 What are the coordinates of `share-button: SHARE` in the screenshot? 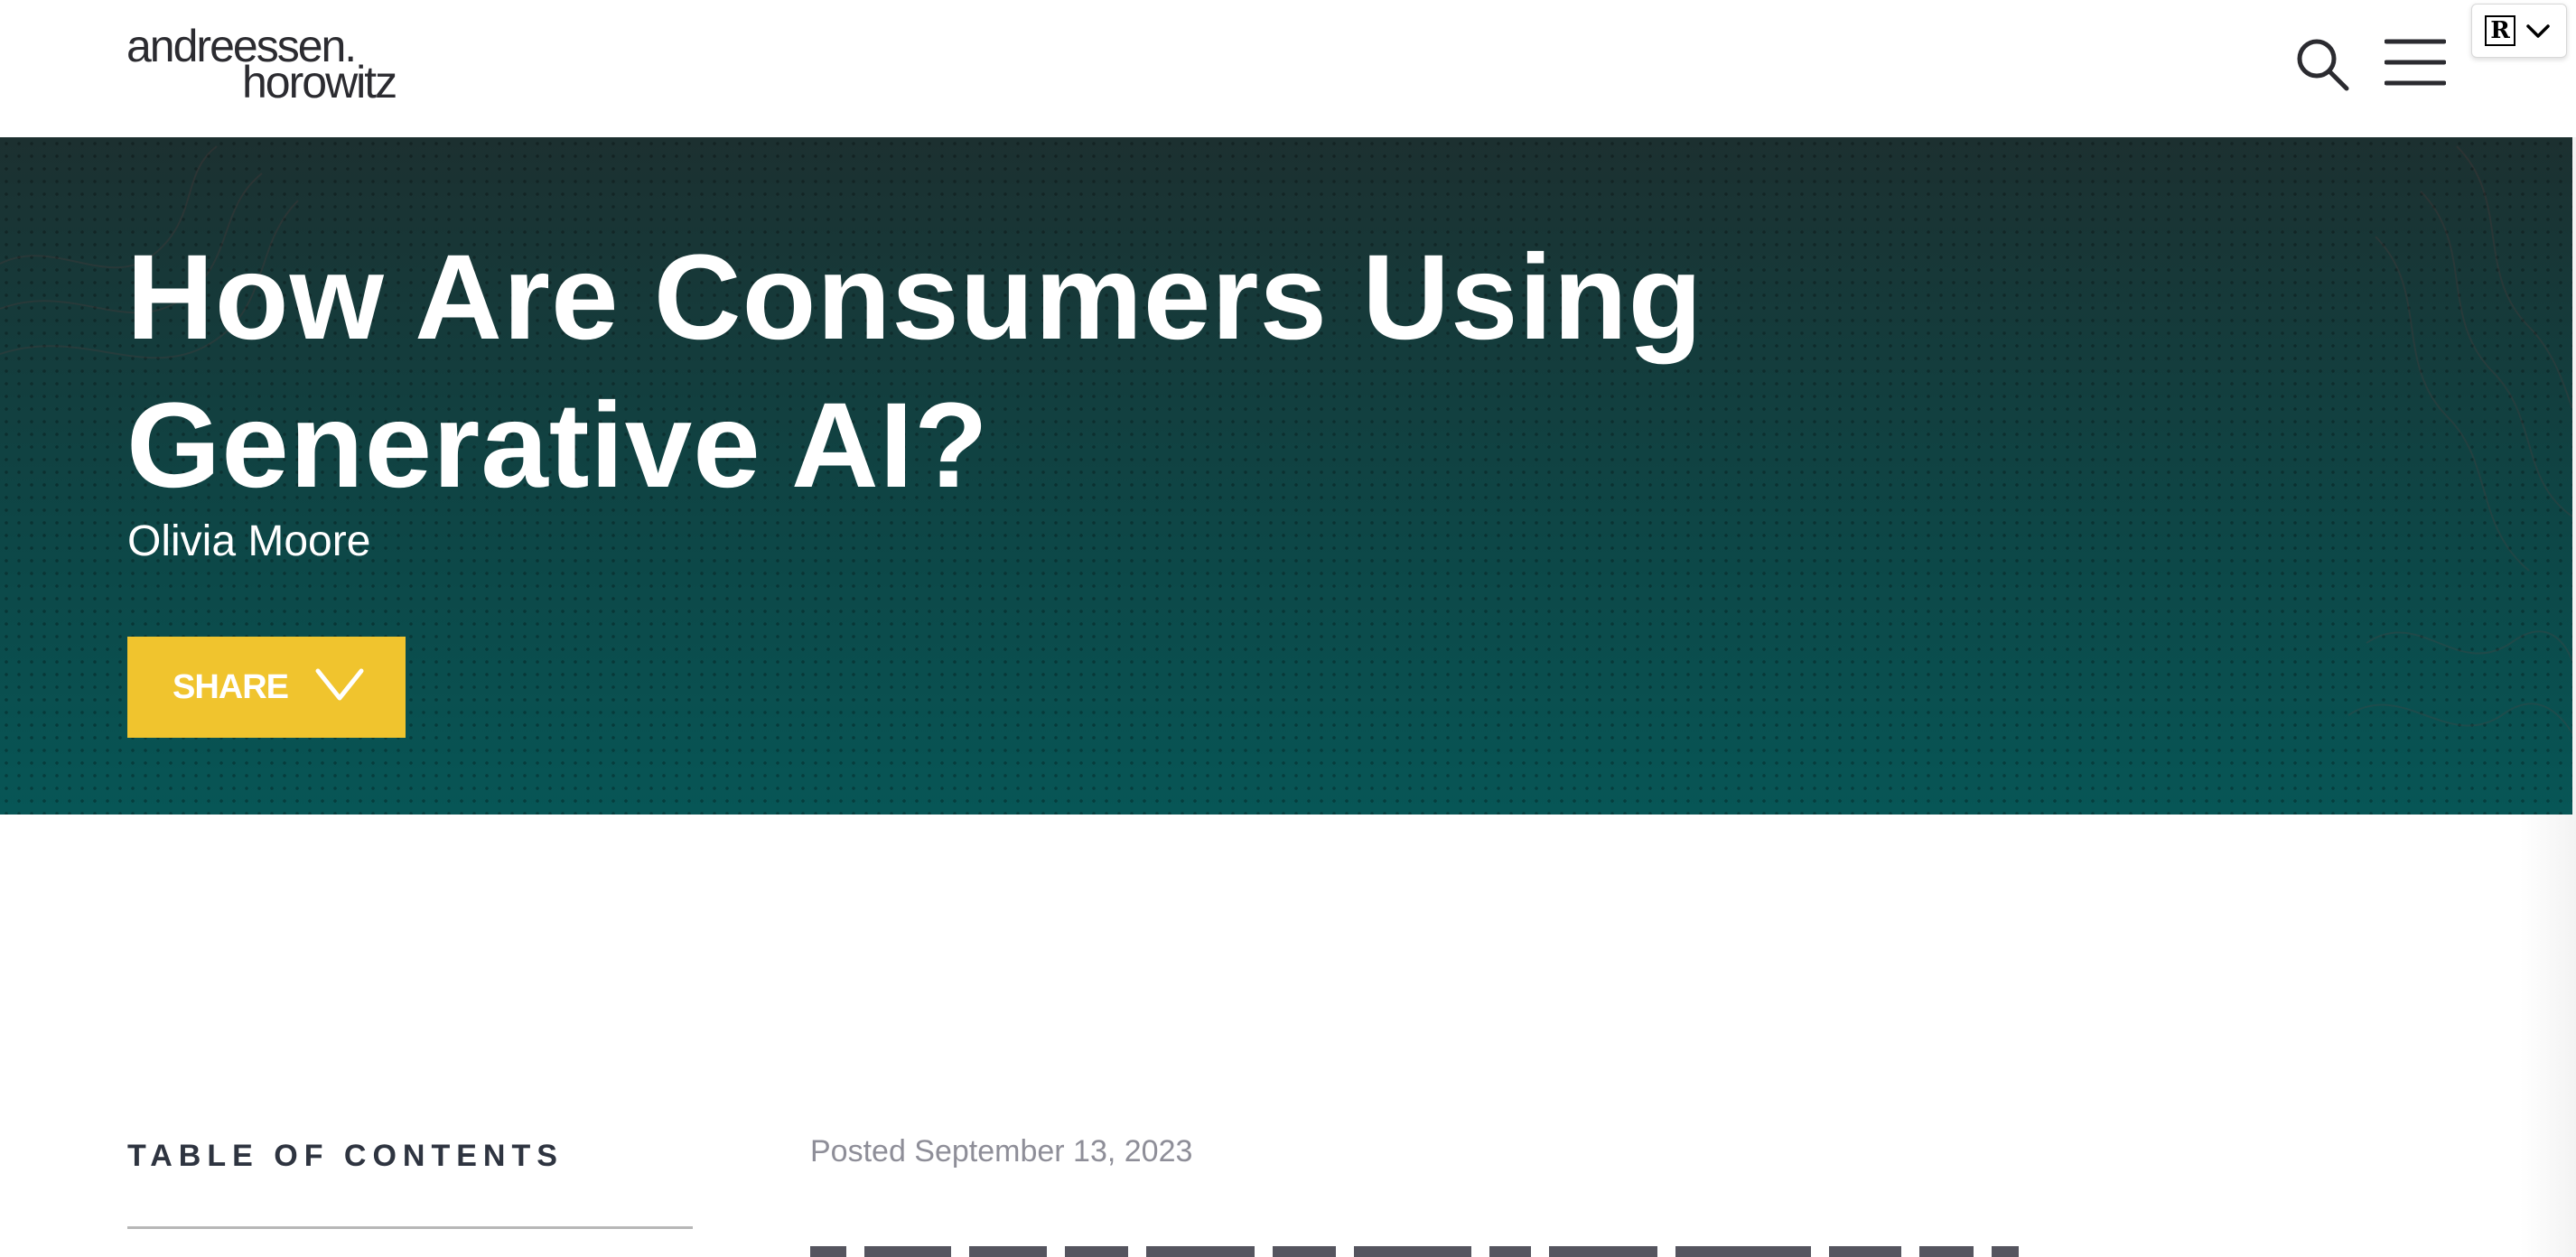 It's located at (266, 687).